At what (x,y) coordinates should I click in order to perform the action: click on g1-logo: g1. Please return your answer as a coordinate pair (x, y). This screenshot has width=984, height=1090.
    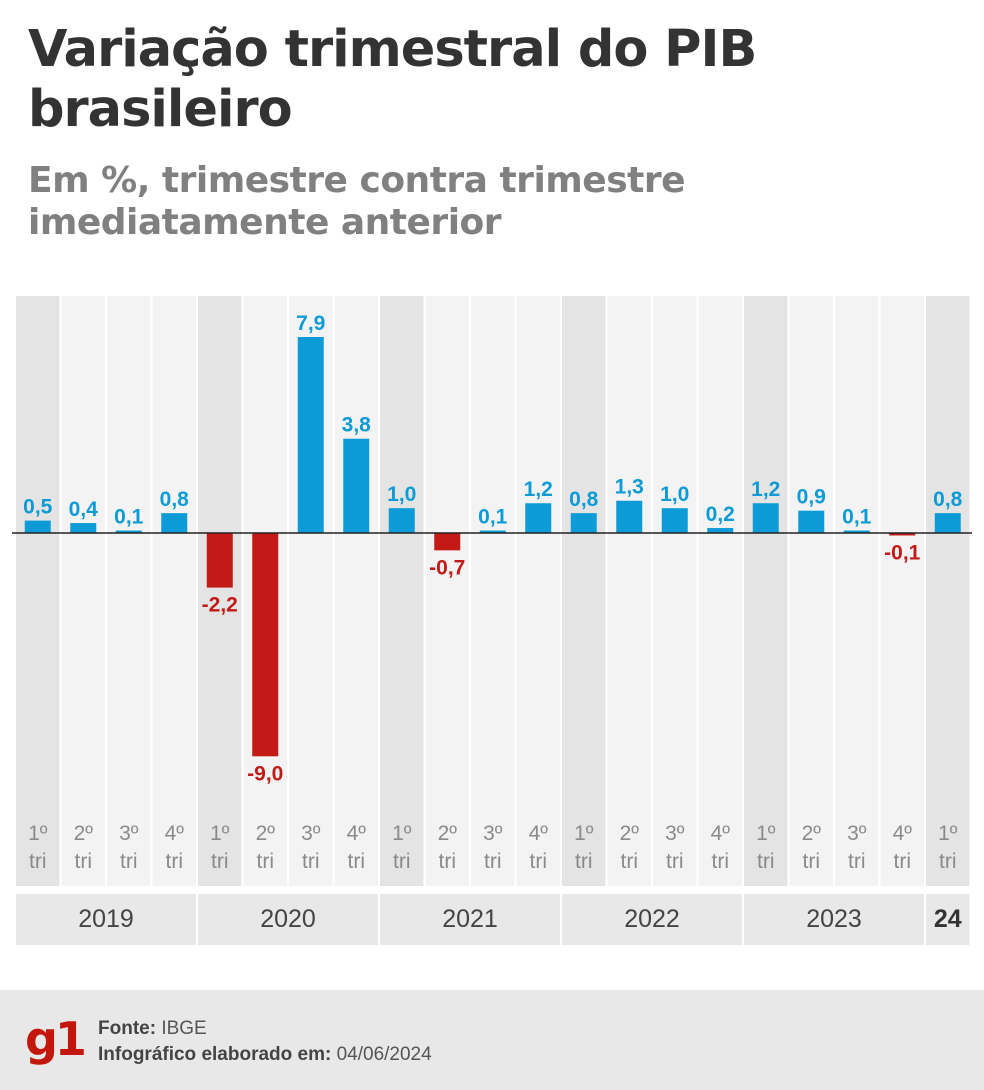
    Looking at the image, I should click on (56, 1039).